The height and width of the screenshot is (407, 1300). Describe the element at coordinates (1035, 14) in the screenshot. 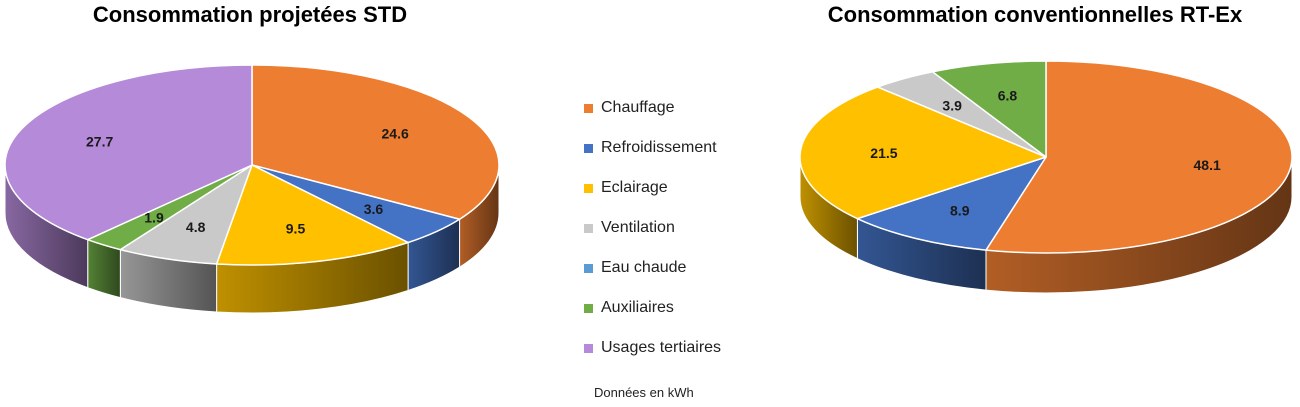

I see `right-chart-title: Consommation conventionnelles RT-Ex` at that location.